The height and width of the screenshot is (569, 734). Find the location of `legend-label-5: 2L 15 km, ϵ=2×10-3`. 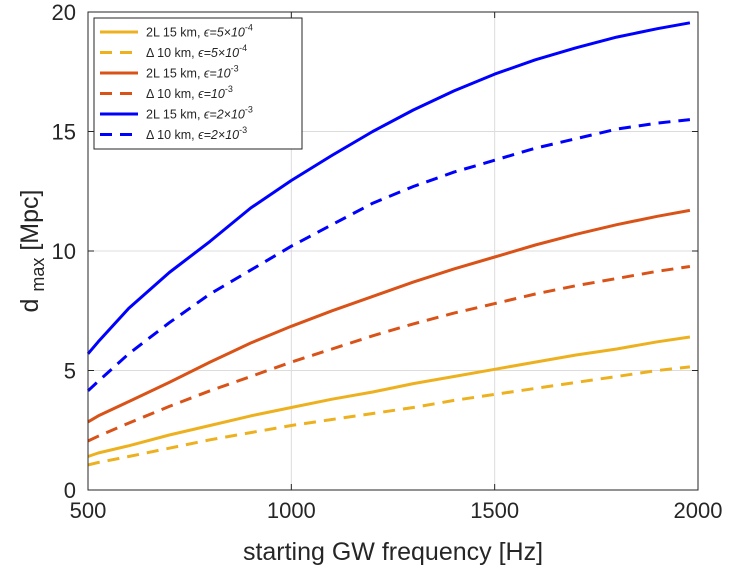

legend-label-5: 2L 15 km, ϵ=2×10-3 is located at coordinates (199, 113).